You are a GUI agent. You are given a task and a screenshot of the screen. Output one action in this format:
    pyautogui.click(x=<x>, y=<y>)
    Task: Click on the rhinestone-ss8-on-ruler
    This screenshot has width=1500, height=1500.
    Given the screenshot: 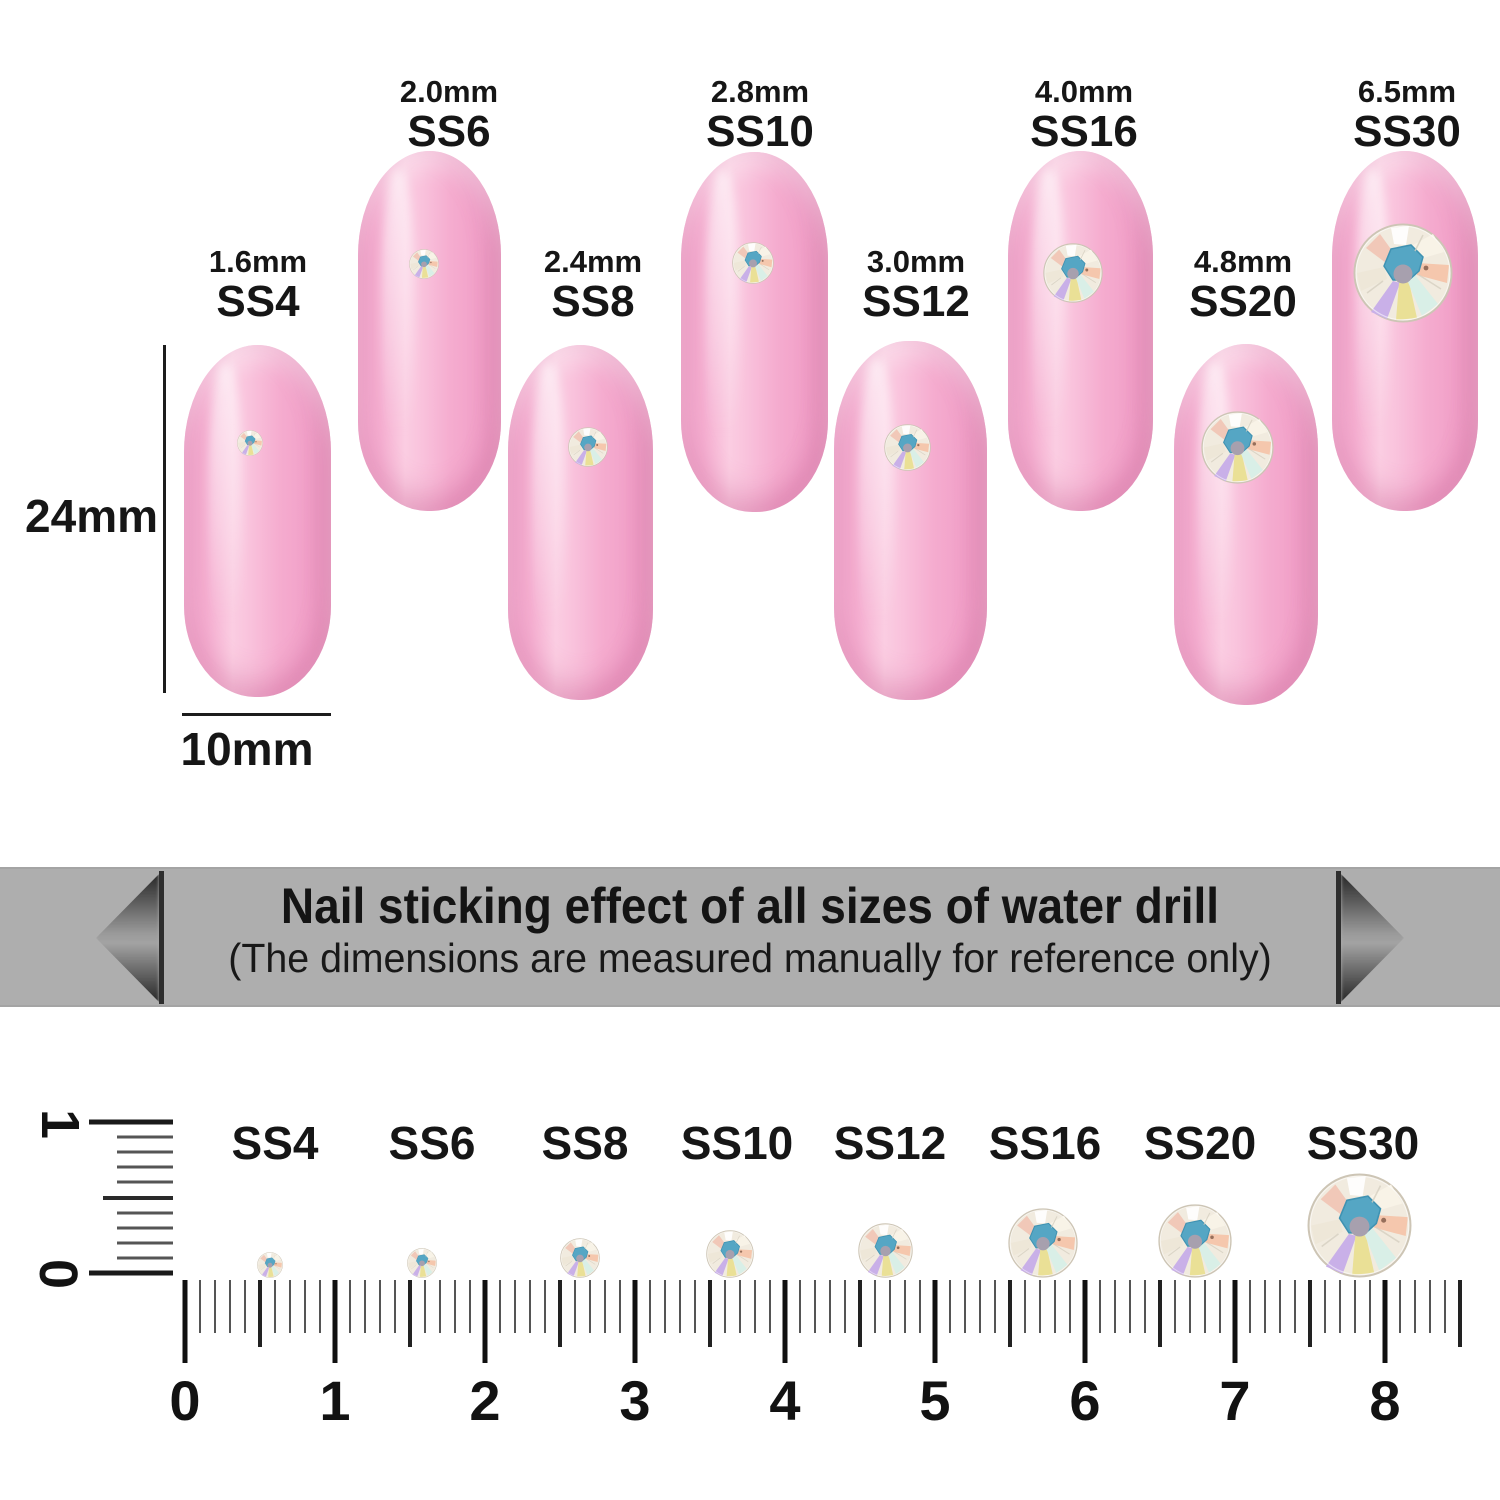 What is the action you would take?
    pyautogui.click(x=580, y=1258)
    